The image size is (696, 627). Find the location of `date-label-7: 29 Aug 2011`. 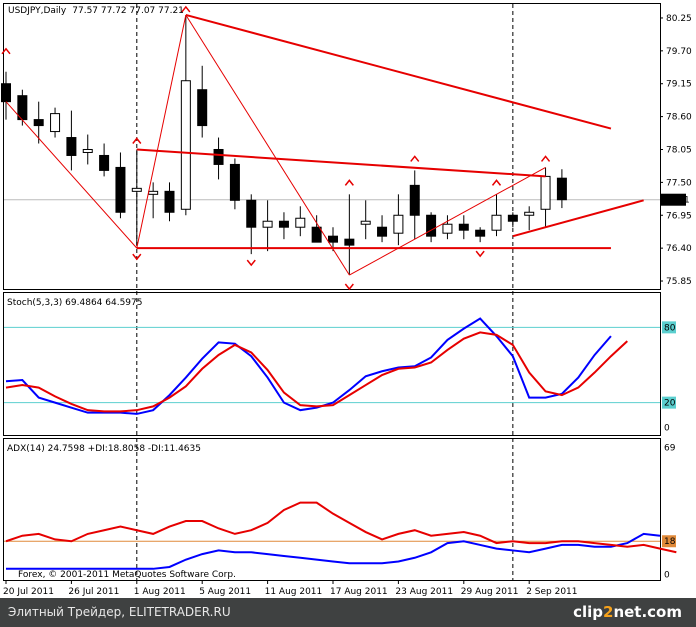

date-label-7: 29 Aug 2011 is located at coordinates (490, 592).